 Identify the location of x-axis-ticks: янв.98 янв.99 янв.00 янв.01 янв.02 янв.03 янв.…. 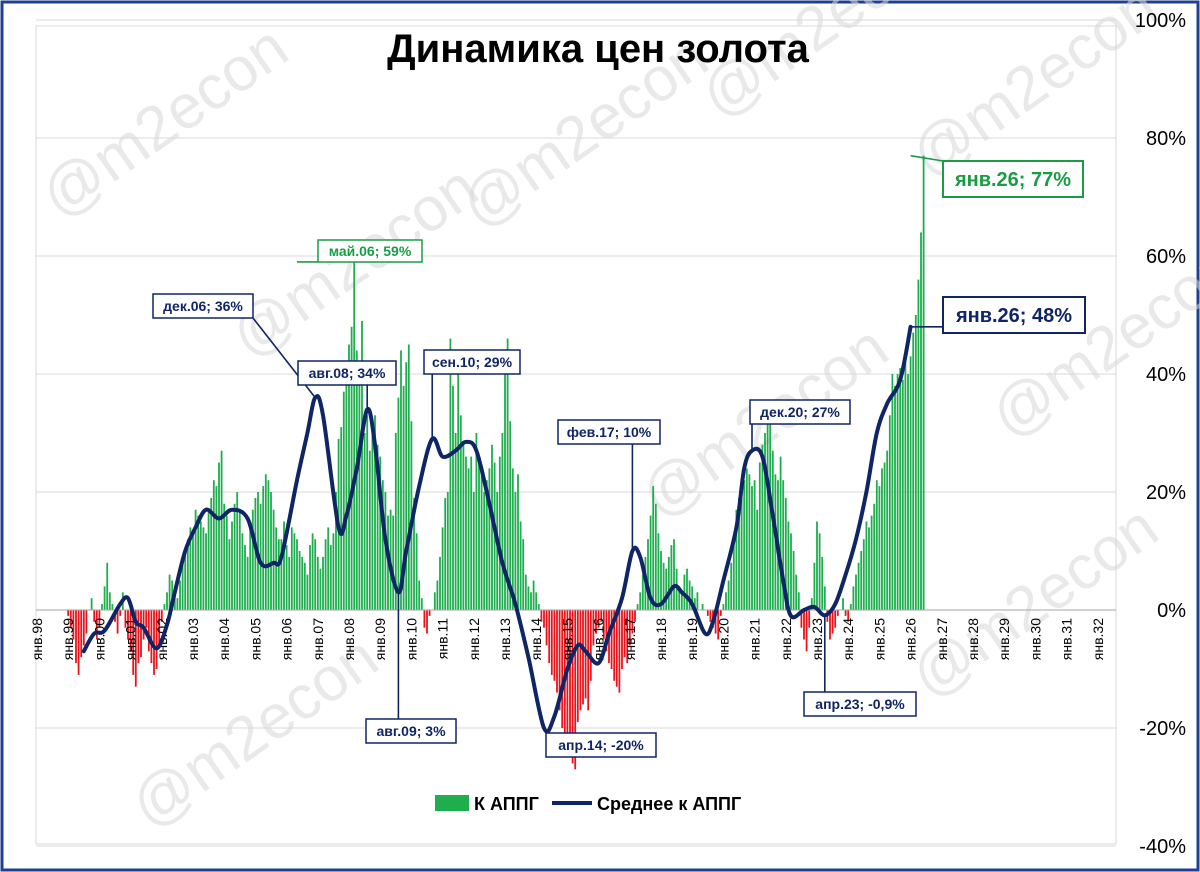
(567, 639).